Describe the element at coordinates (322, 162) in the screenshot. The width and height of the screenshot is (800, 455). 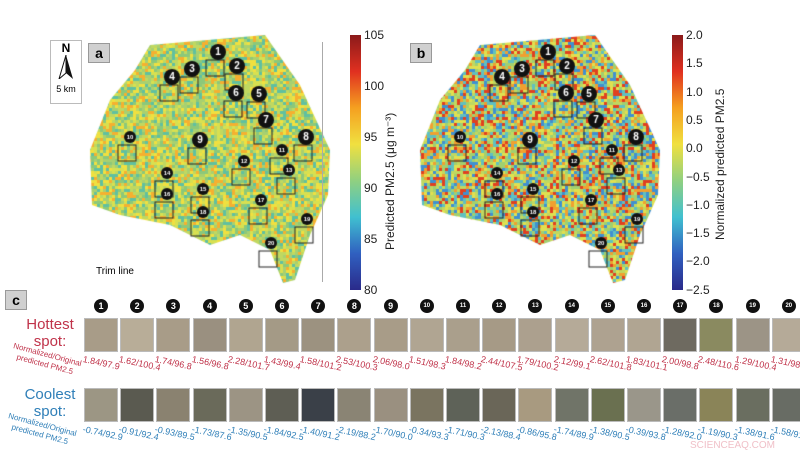
I see `trim-line` at that location.